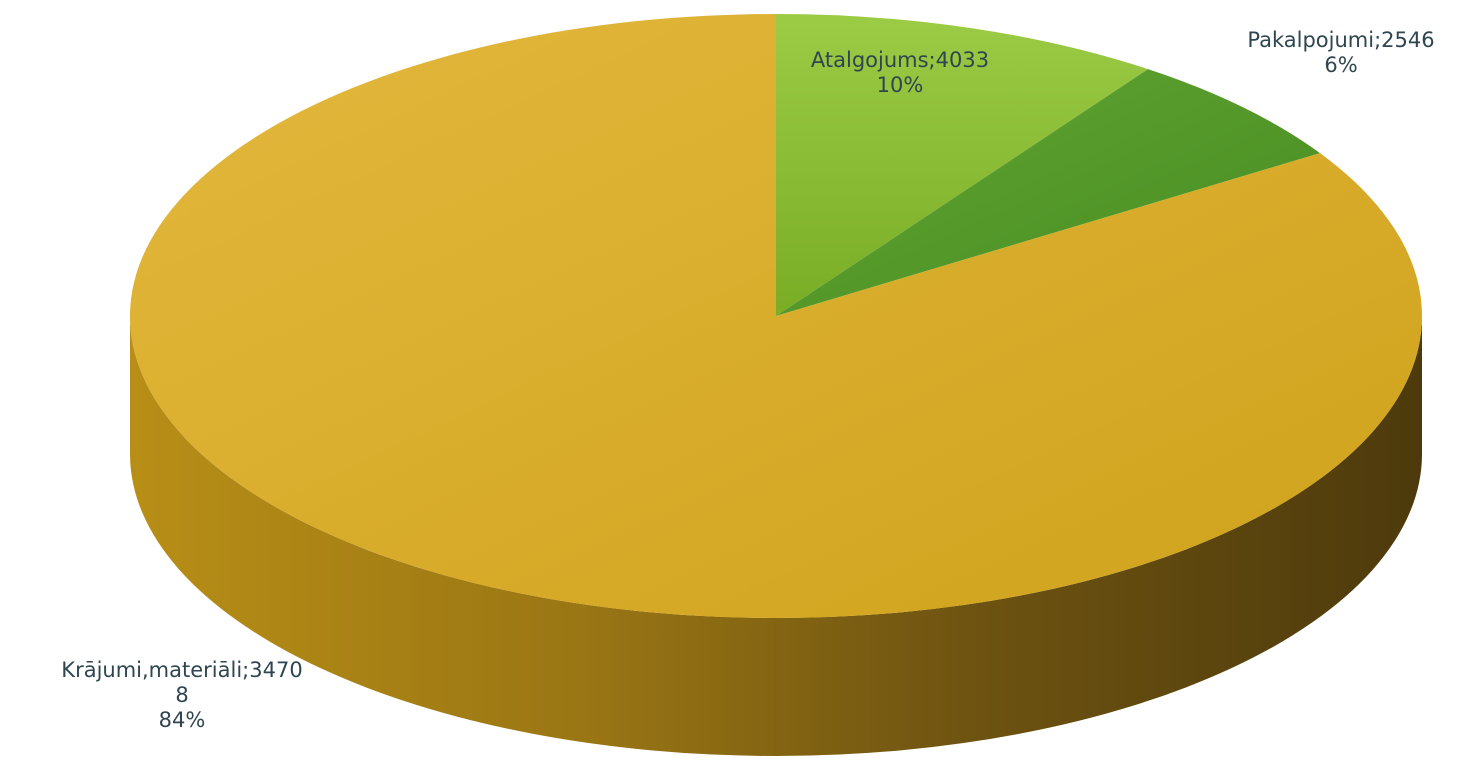  I want to click on percent-label: 10%, so click(900, 85).